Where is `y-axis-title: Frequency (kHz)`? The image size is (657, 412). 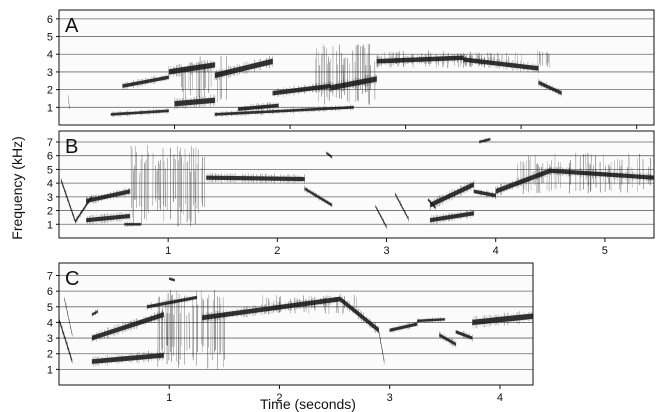
y-axis-title: Frequency (kHz) is located at coordinates (17, 187).